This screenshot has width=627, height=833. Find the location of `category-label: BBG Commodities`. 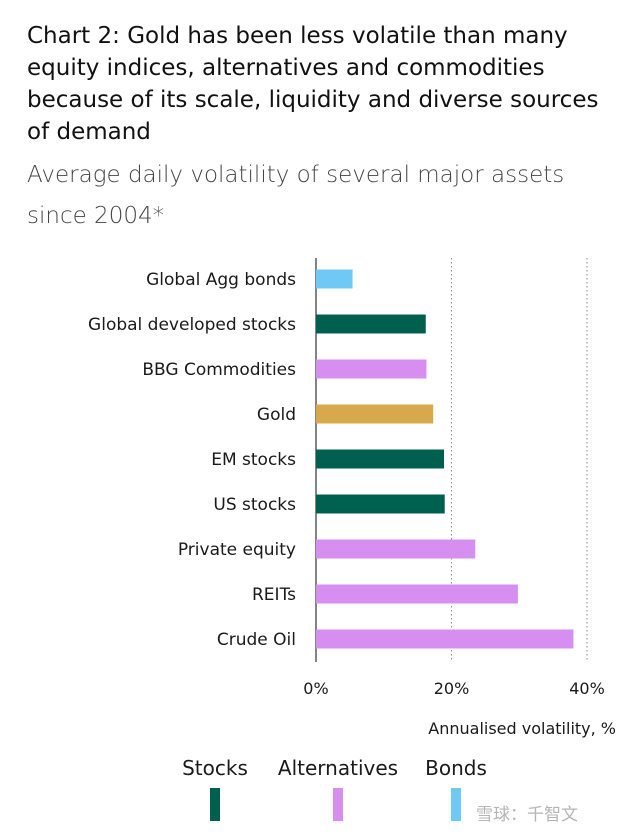

category-label: BBG Commodities is located at coordinates (219, 370).